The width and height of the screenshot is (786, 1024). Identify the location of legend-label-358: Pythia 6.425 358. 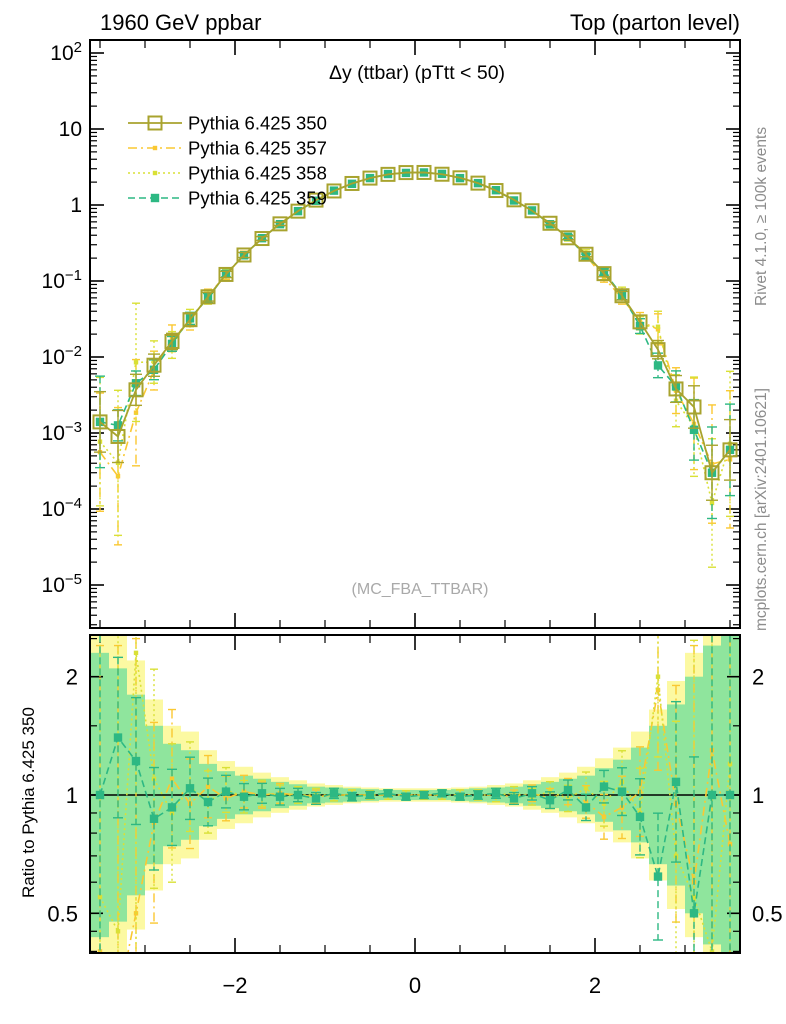
(257, 173).